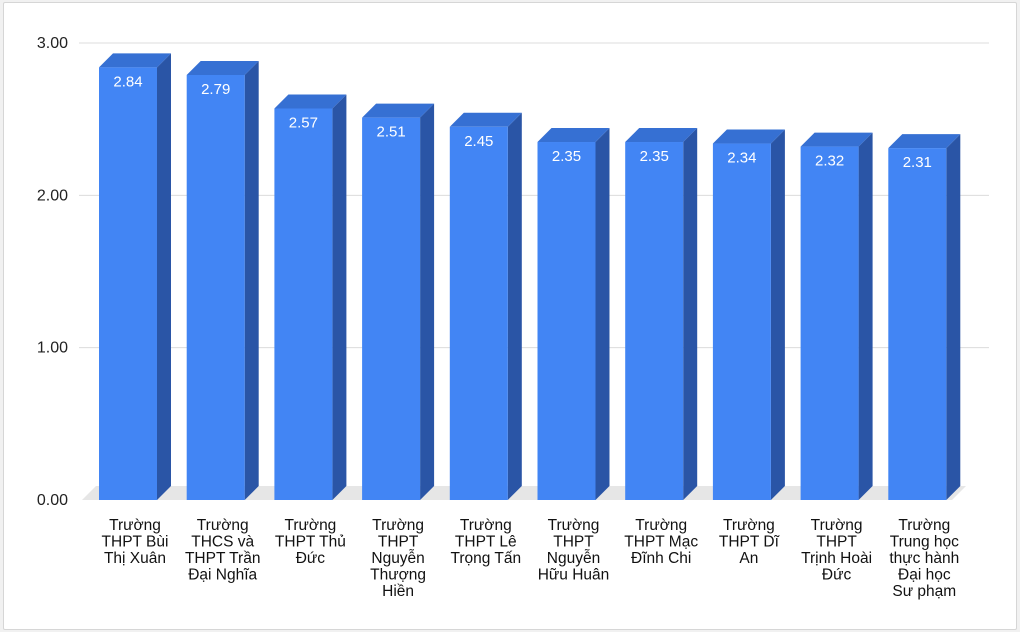 This screenshot has width=1020, height=632. I want to click on data-label: 2.34, so click(741, 158).